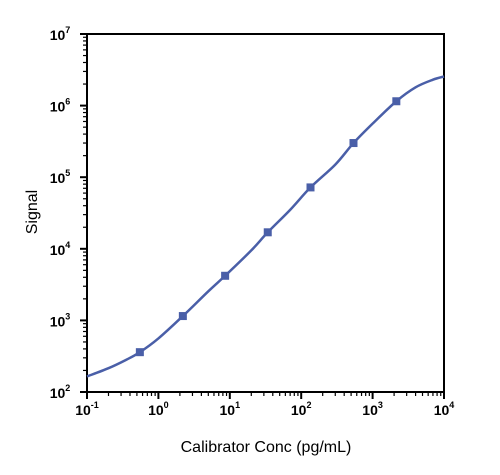 Image resolution: width=500 pixels, height=475 pixels. I want to click on y-axis: 10² 10³ 10⁴ 10⁵ 10⁶ 10⁷, so click(68, 213).